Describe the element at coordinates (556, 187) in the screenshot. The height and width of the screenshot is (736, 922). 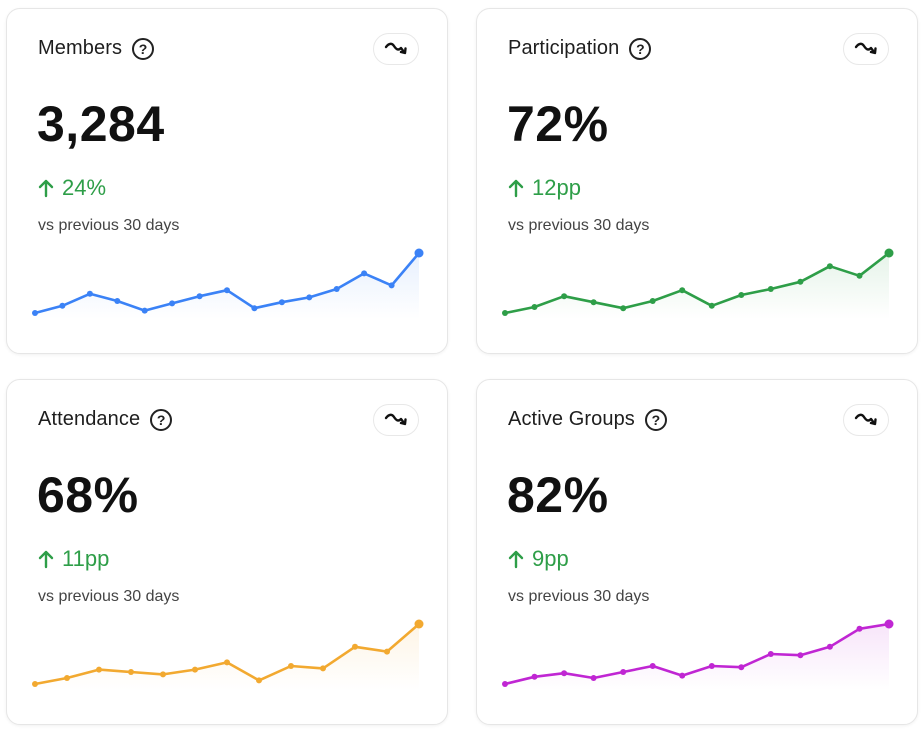
I see `delta-value: 12pp` at that location.